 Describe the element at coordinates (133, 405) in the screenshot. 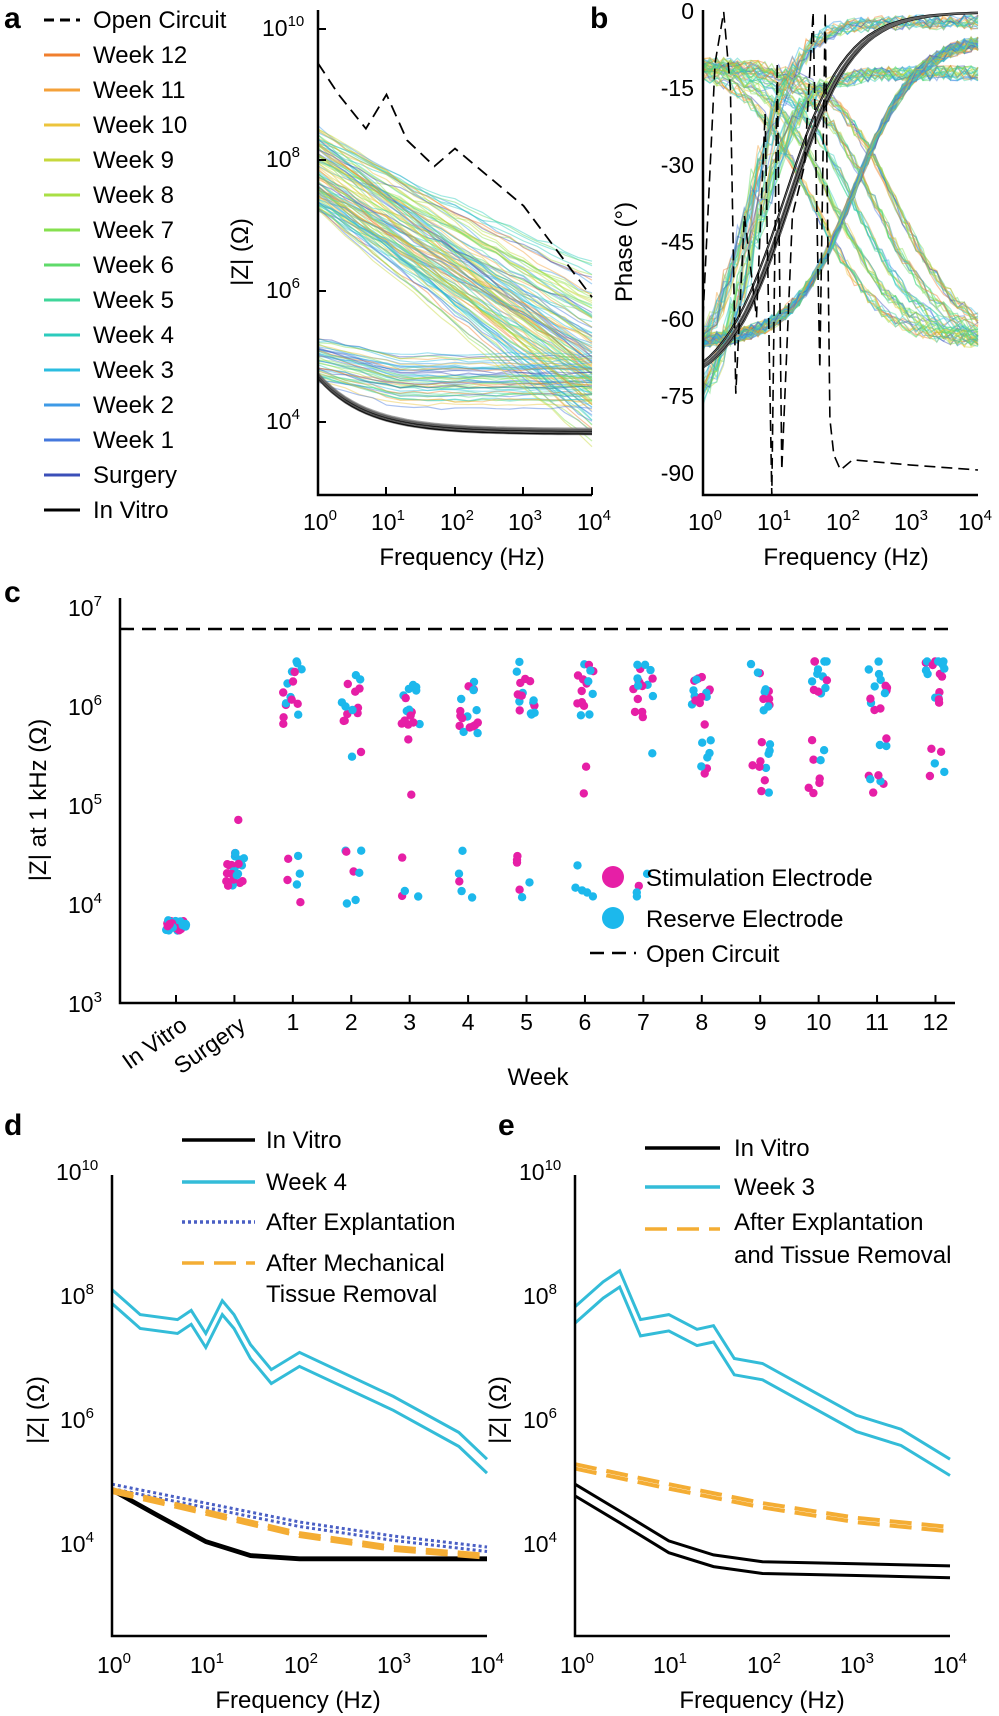

I see `legend-a-label-11: Week 2` at that location.